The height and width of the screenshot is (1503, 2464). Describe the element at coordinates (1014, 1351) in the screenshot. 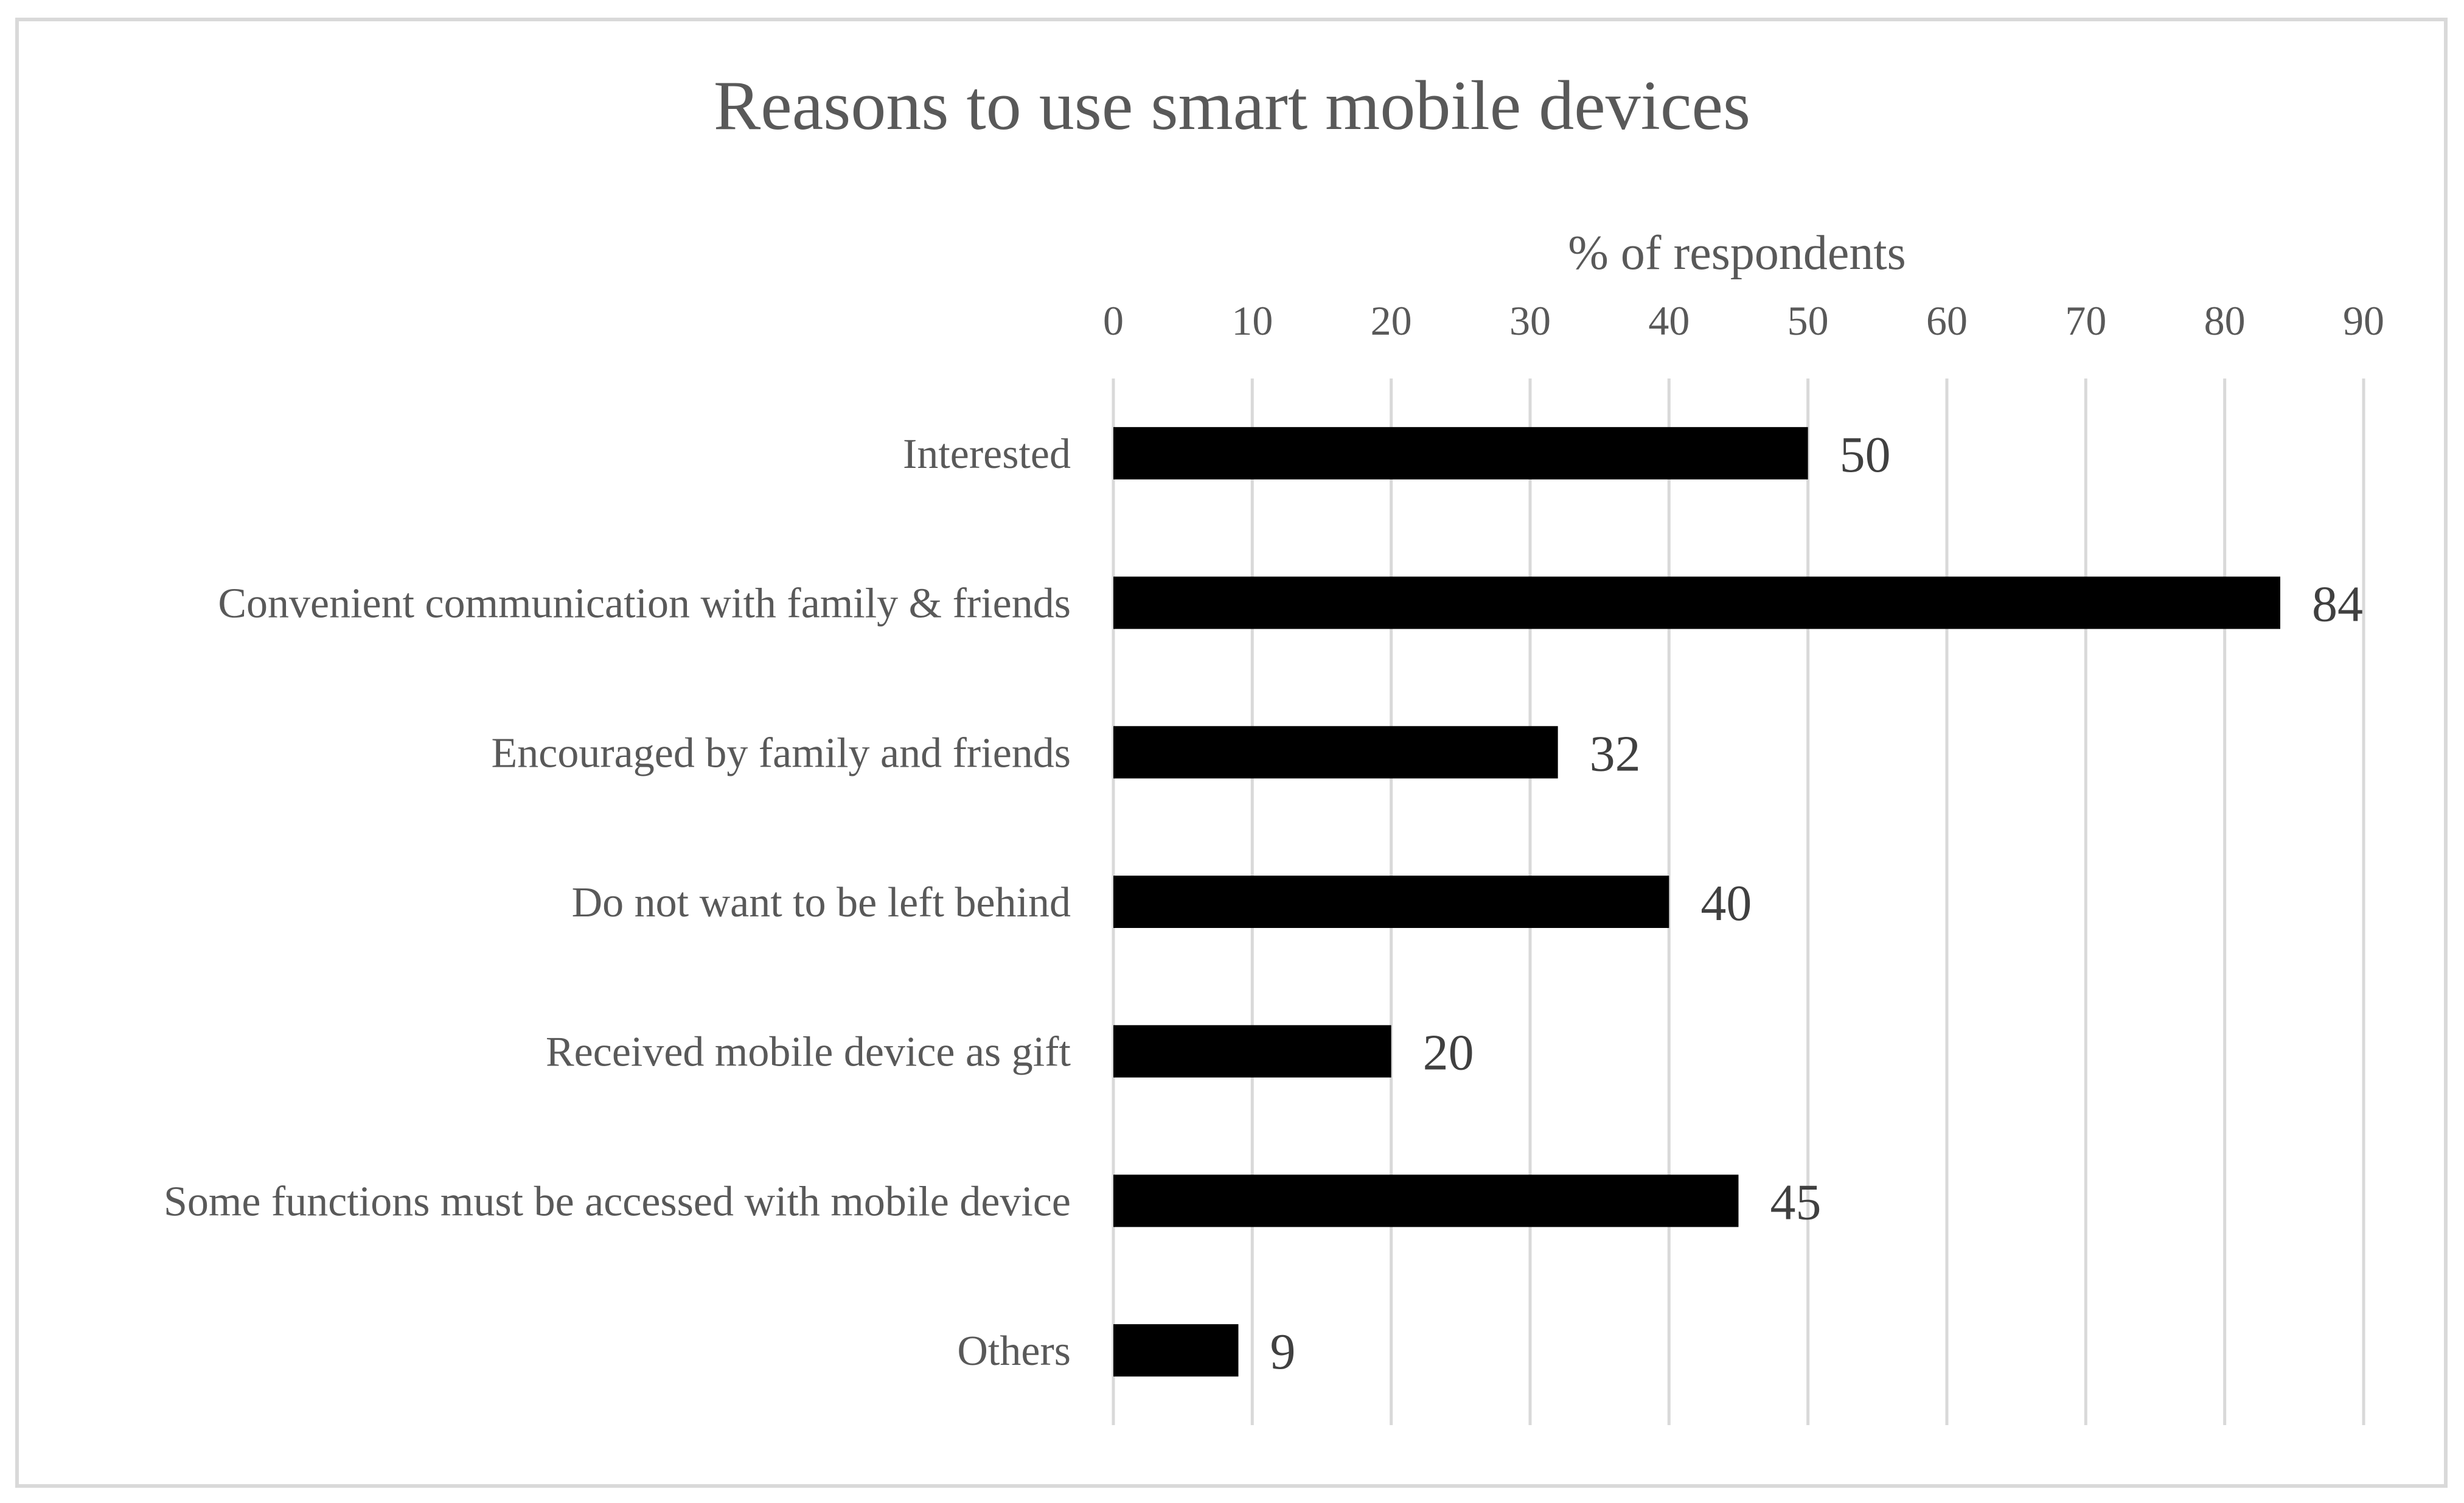

I see `category-label: Others` at that location.